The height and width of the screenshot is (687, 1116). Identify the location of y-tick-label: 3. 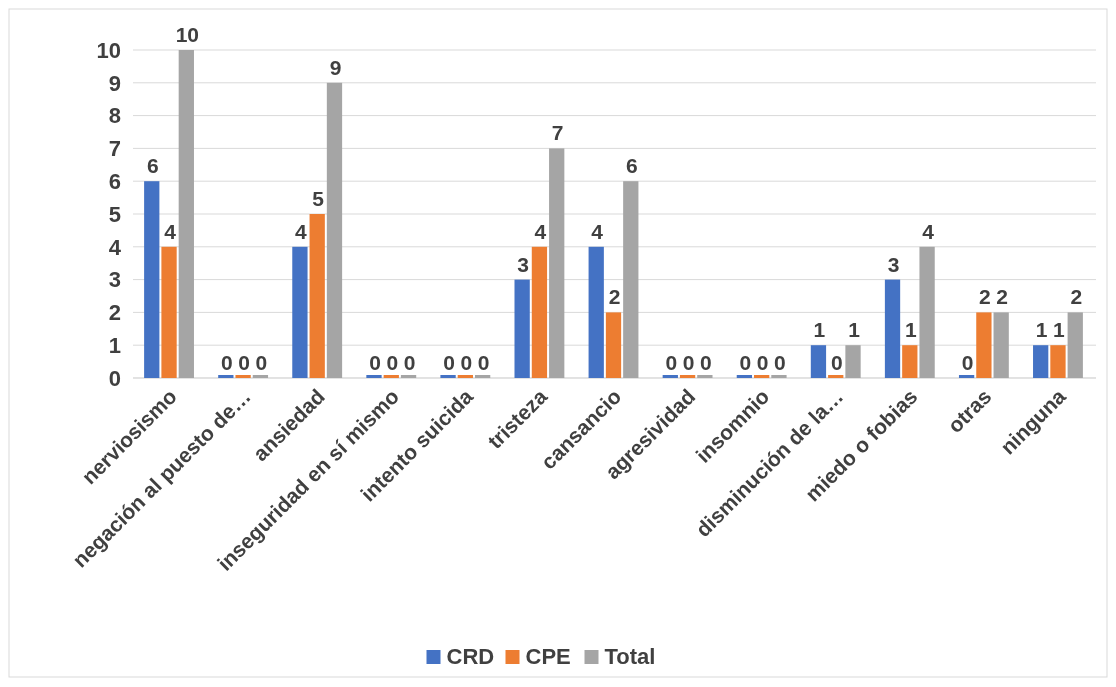
(114, 280).